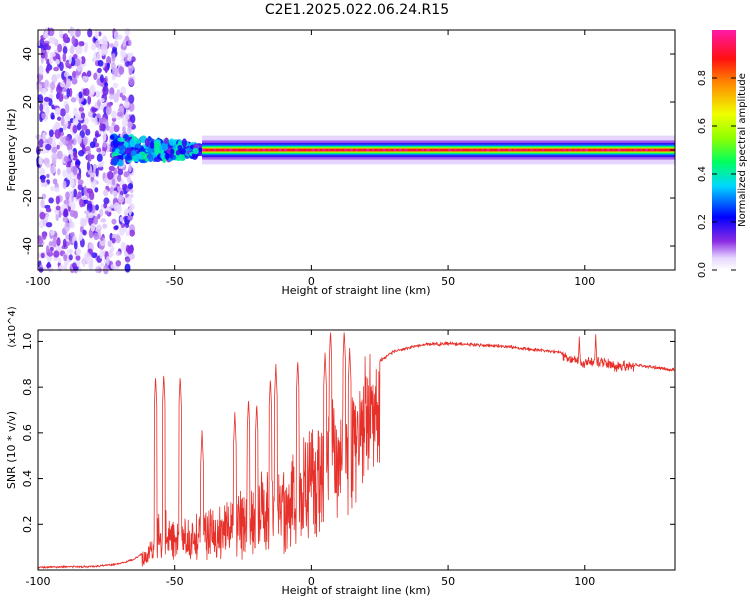 This screenshot has height=600, width=750. I want to click on x-tick-label: -100, so click(38, 581).